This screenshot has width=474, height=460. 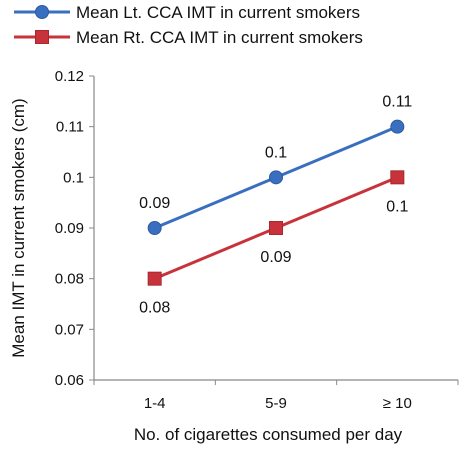 What do you see at coordinates (18, 227) in the screenshot?
I see `y-axis-title: Mean IMT in current smokers (cm)` at bounding box center [18, 227].